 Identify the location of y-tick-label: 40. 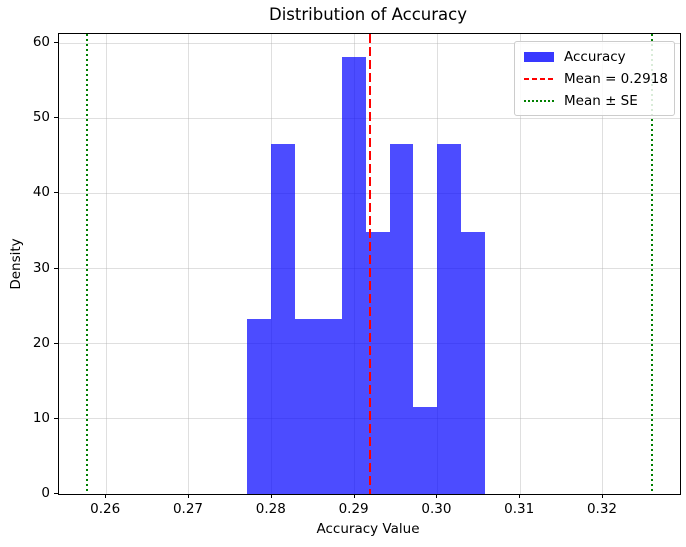
(41, 192).